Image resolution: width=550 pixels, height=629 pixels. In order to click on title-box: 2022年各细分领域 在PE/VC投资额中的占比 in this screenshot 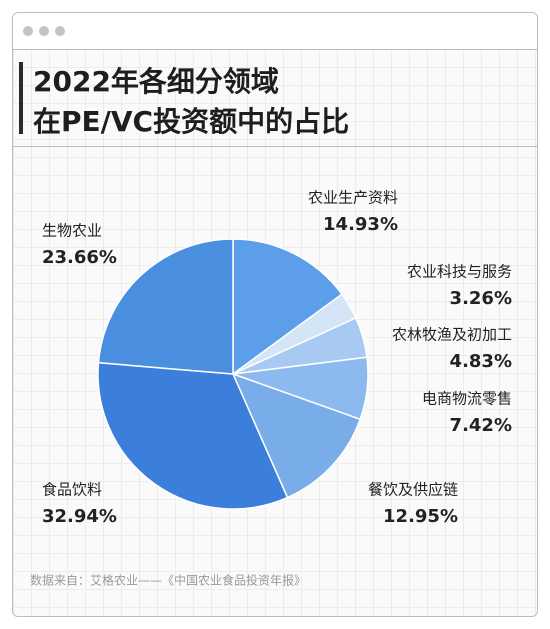, I will do `click(275, 98)`.